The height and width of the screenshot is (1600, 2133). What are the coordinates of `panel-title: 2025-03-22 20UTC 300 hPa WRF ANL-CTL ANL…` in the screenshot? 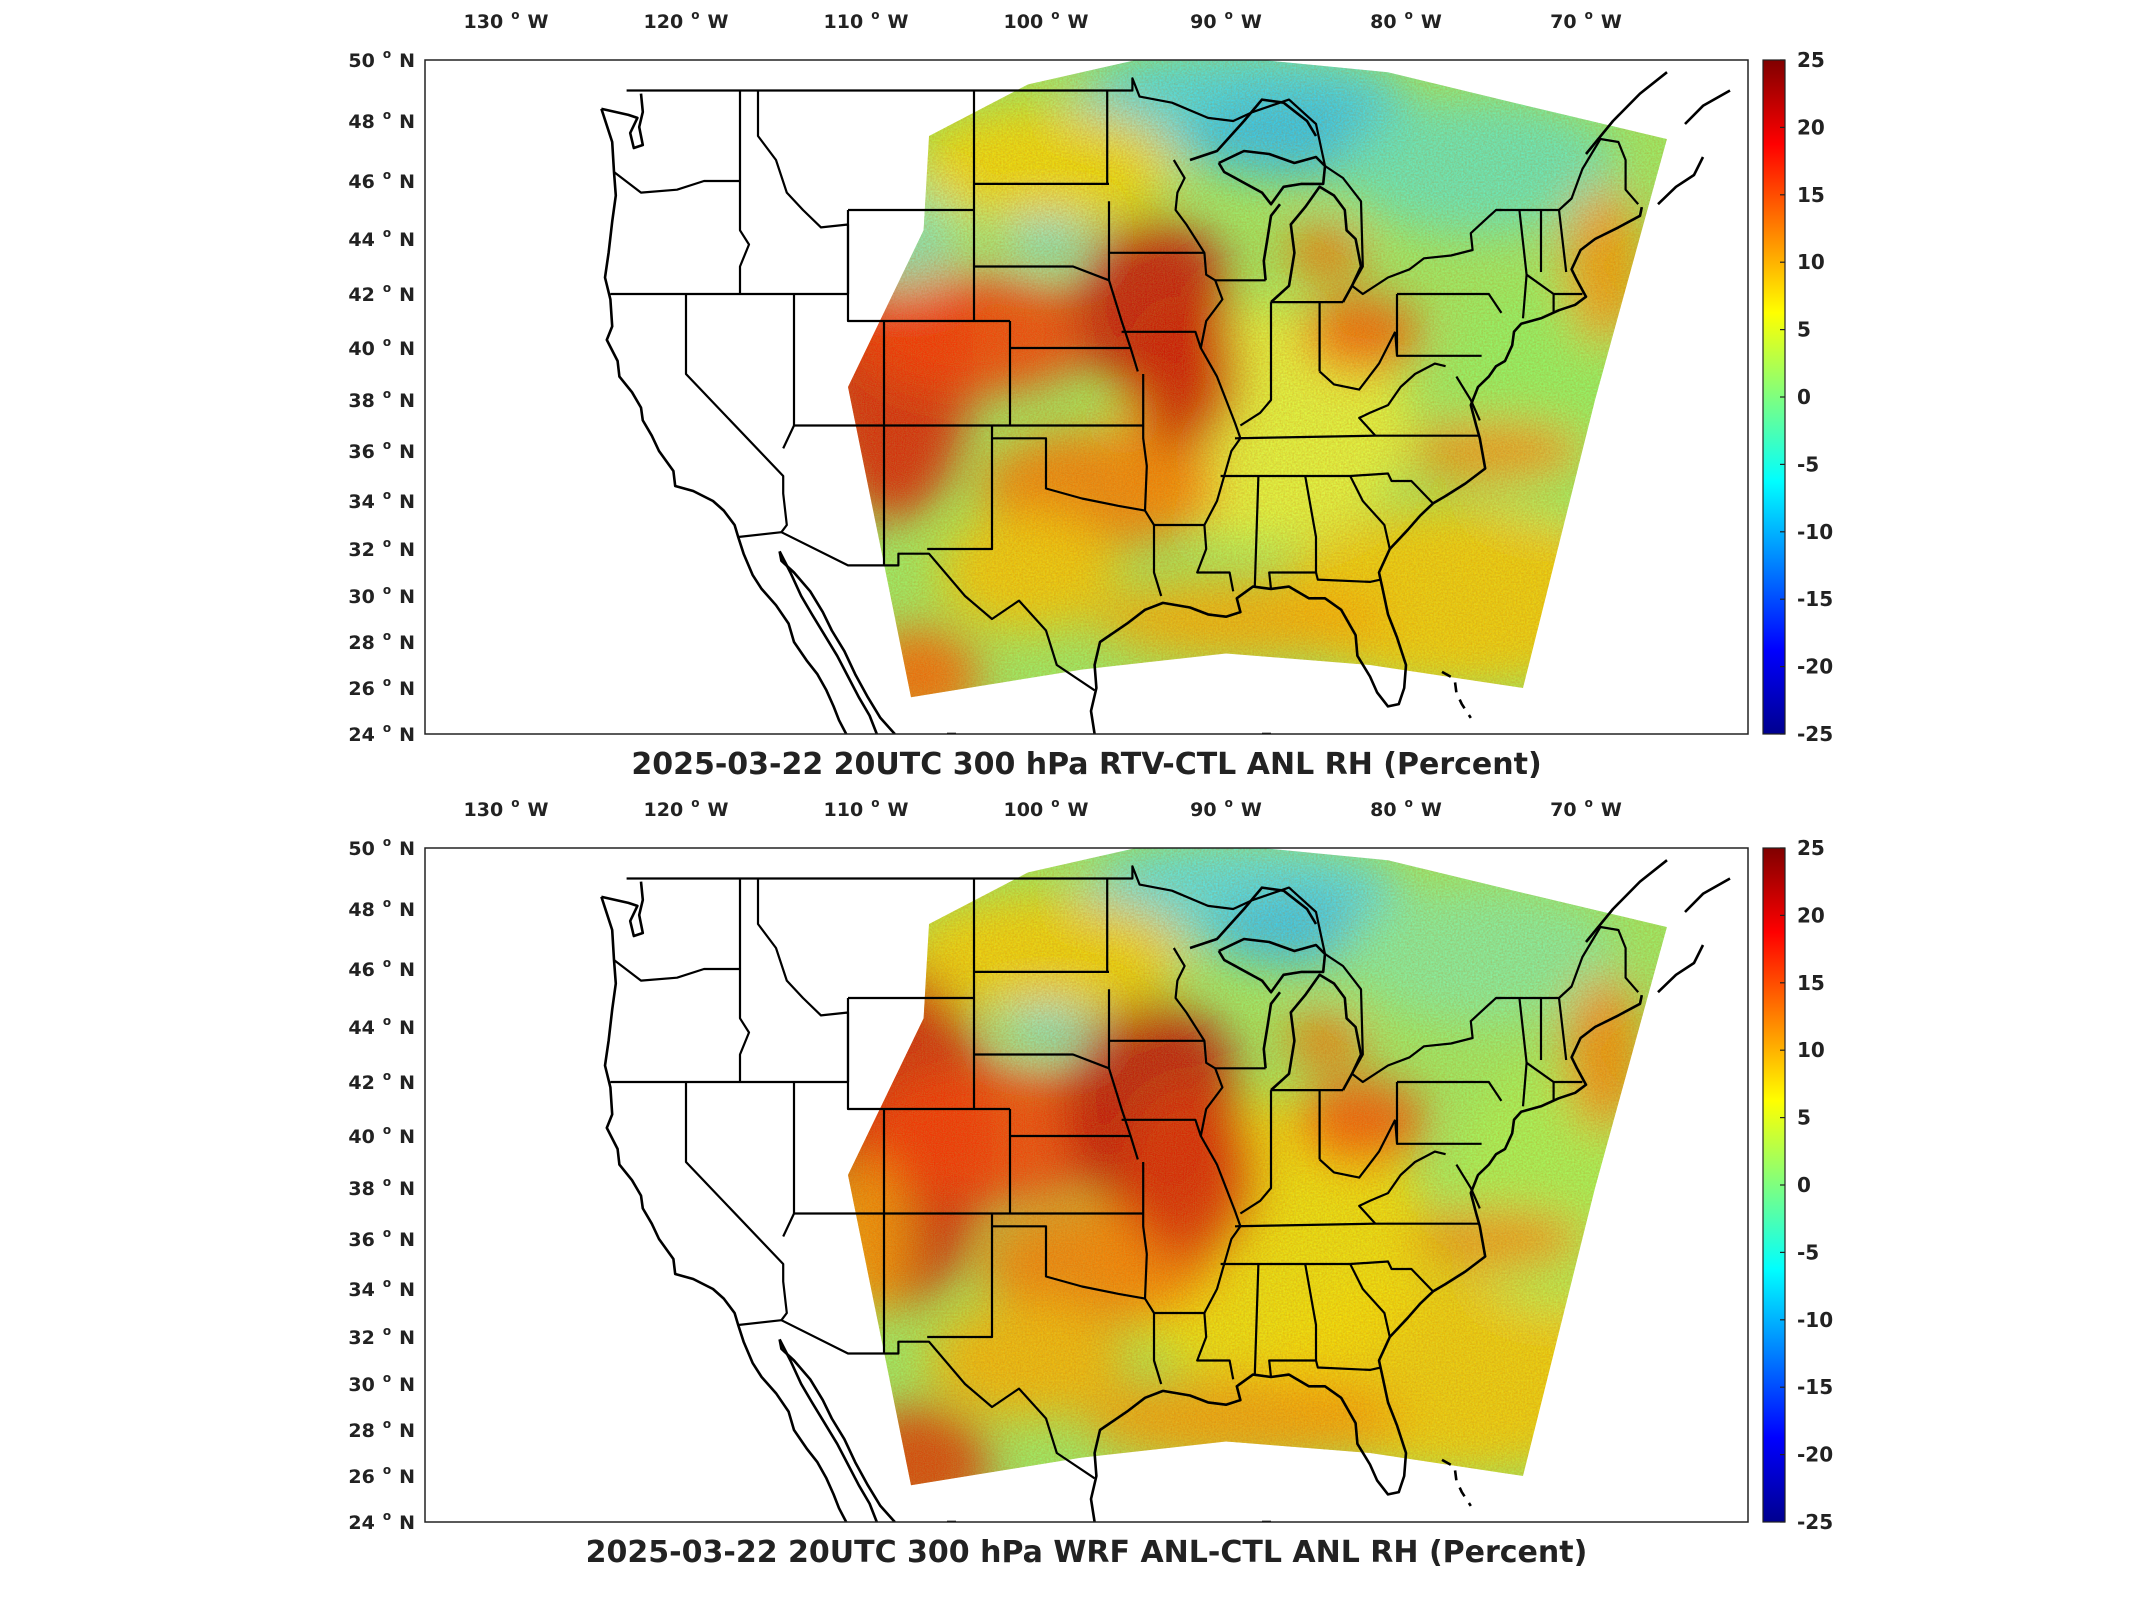 It's located at (1087, 1552).